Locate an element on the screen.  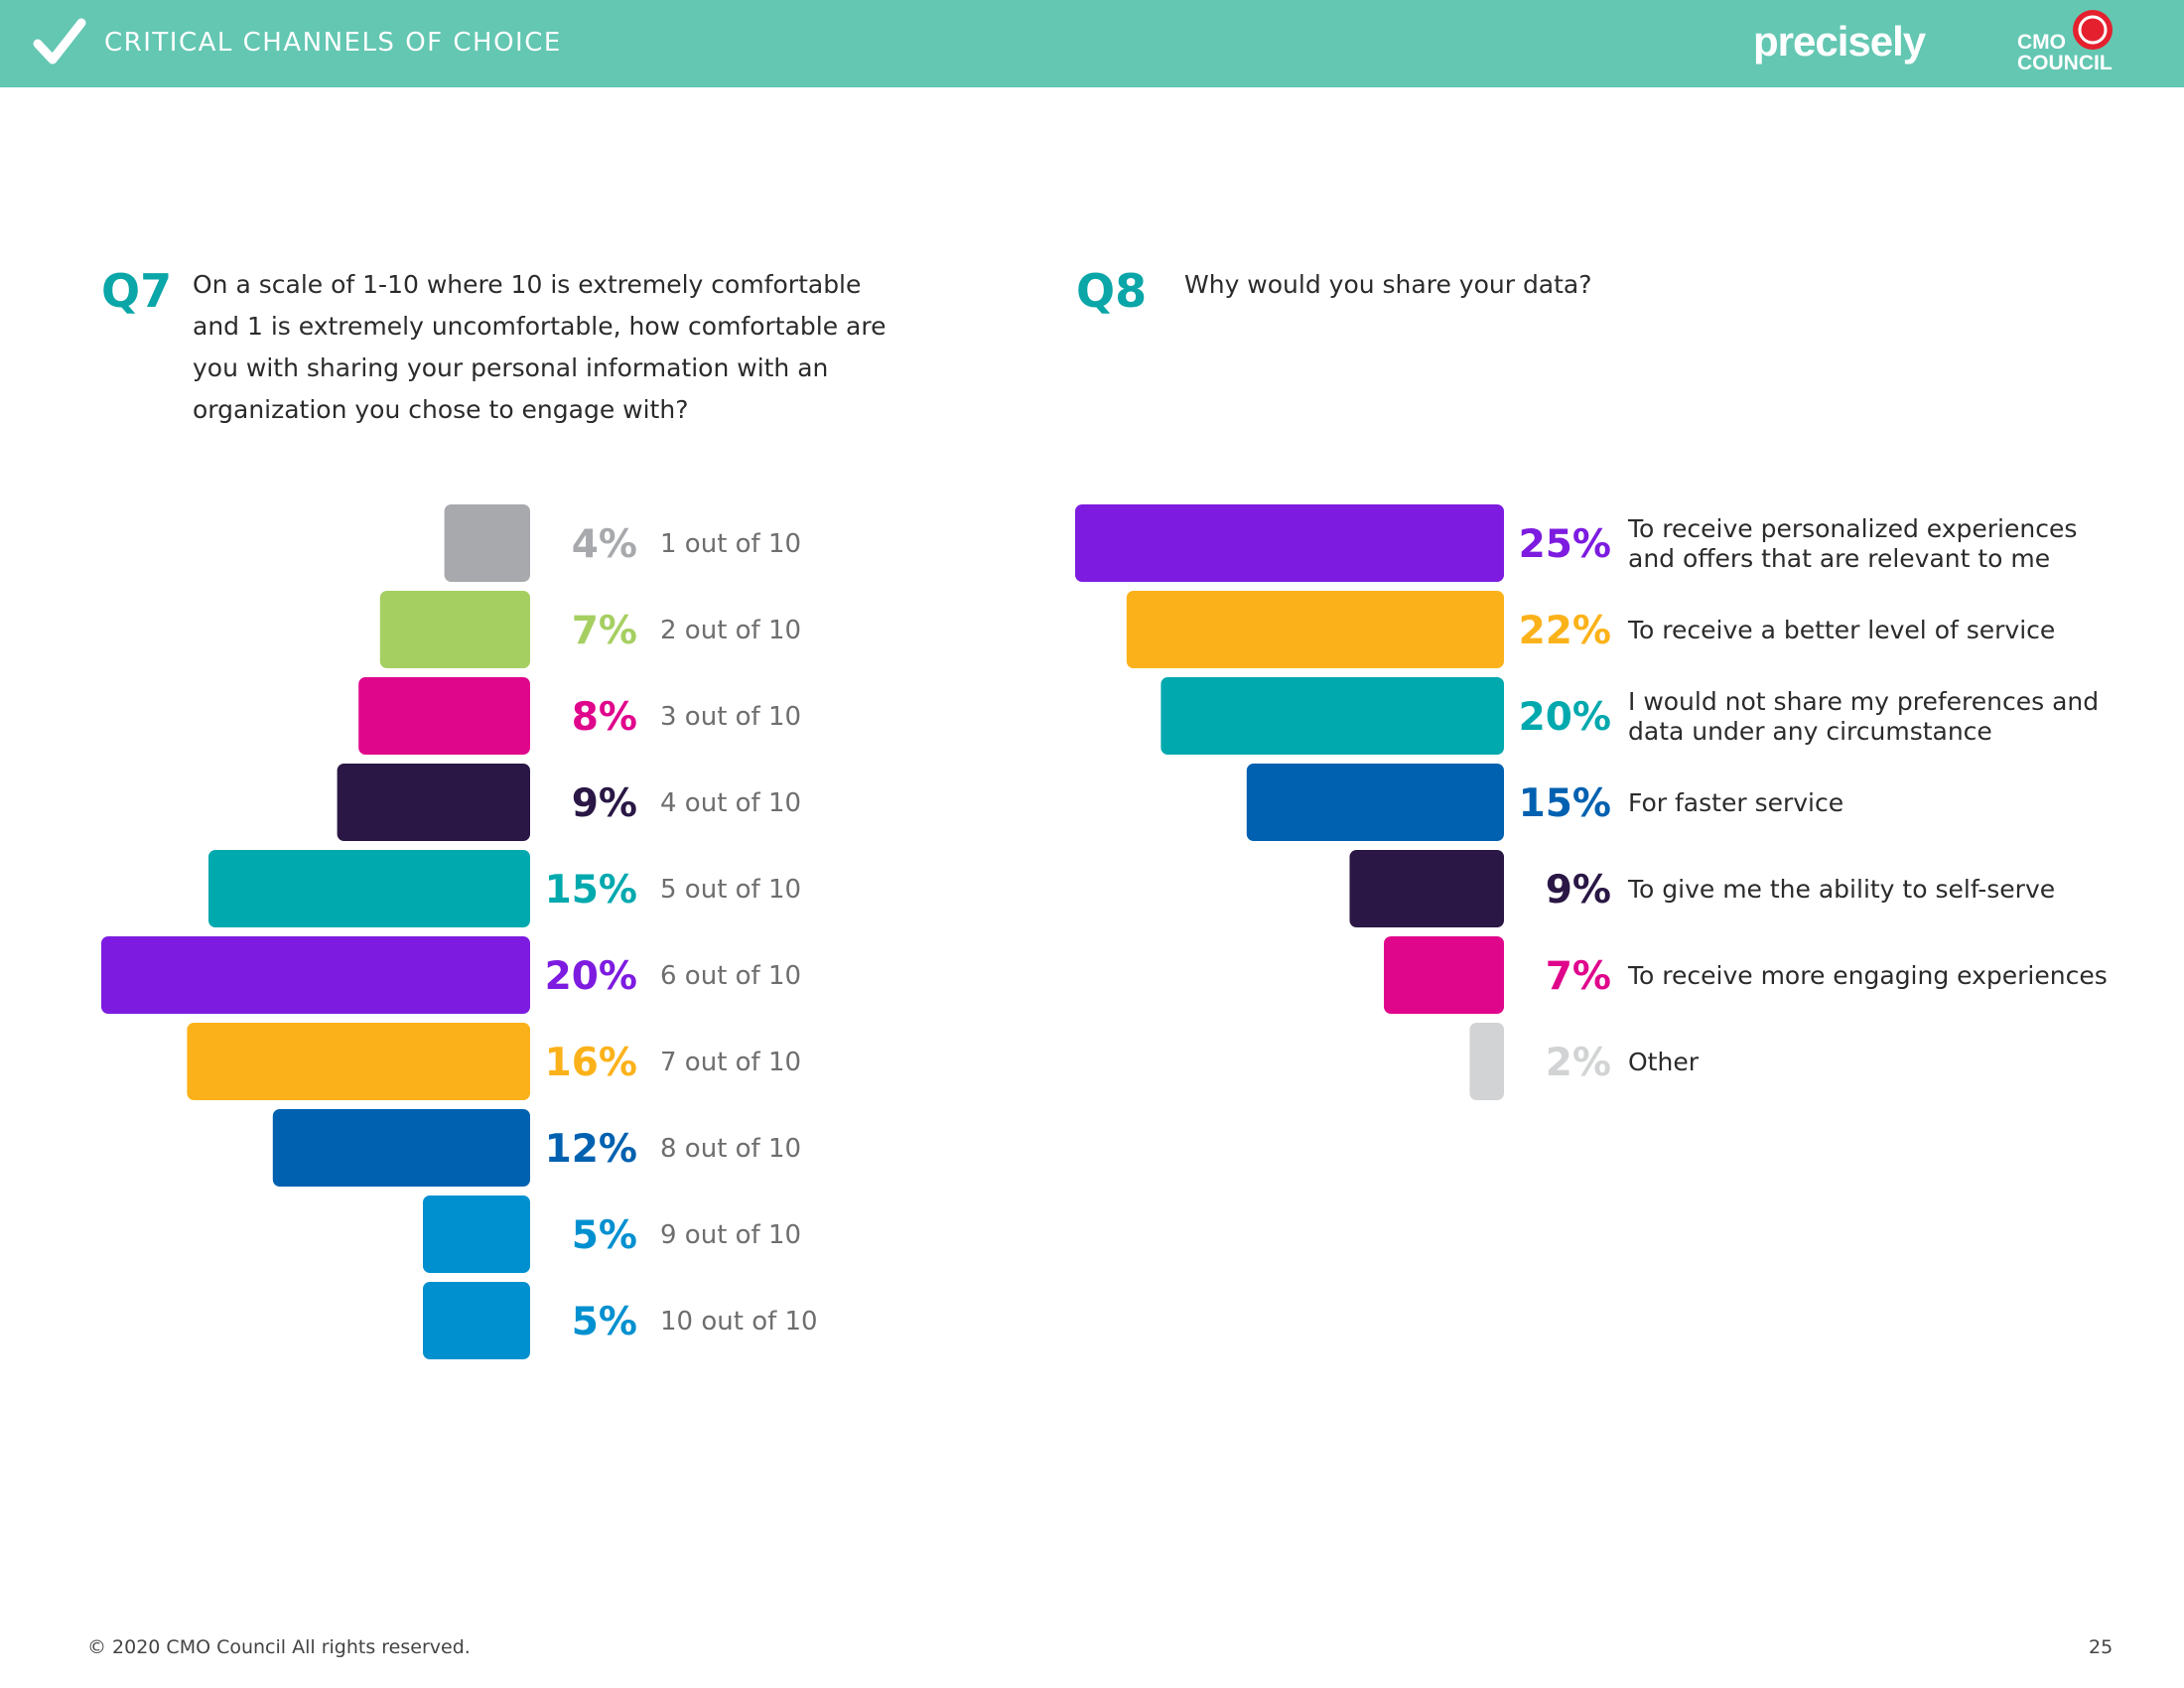
q7-category-label-8: 8 out of 10 is located at coordinates (730, 1149).